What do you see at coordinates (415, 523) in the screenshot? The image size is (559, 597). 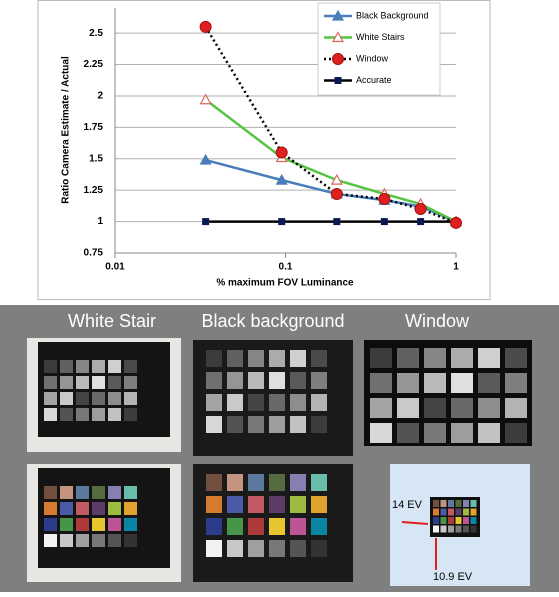 I see `arrow` at bounding box center [415, 523].